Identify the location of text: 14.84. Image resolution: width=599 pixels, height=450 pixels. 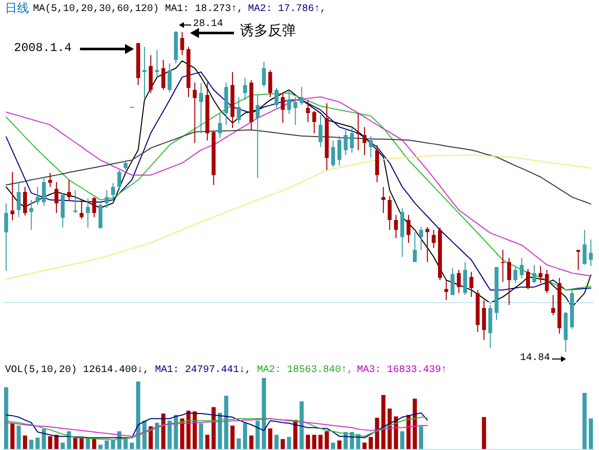
(535, 358).